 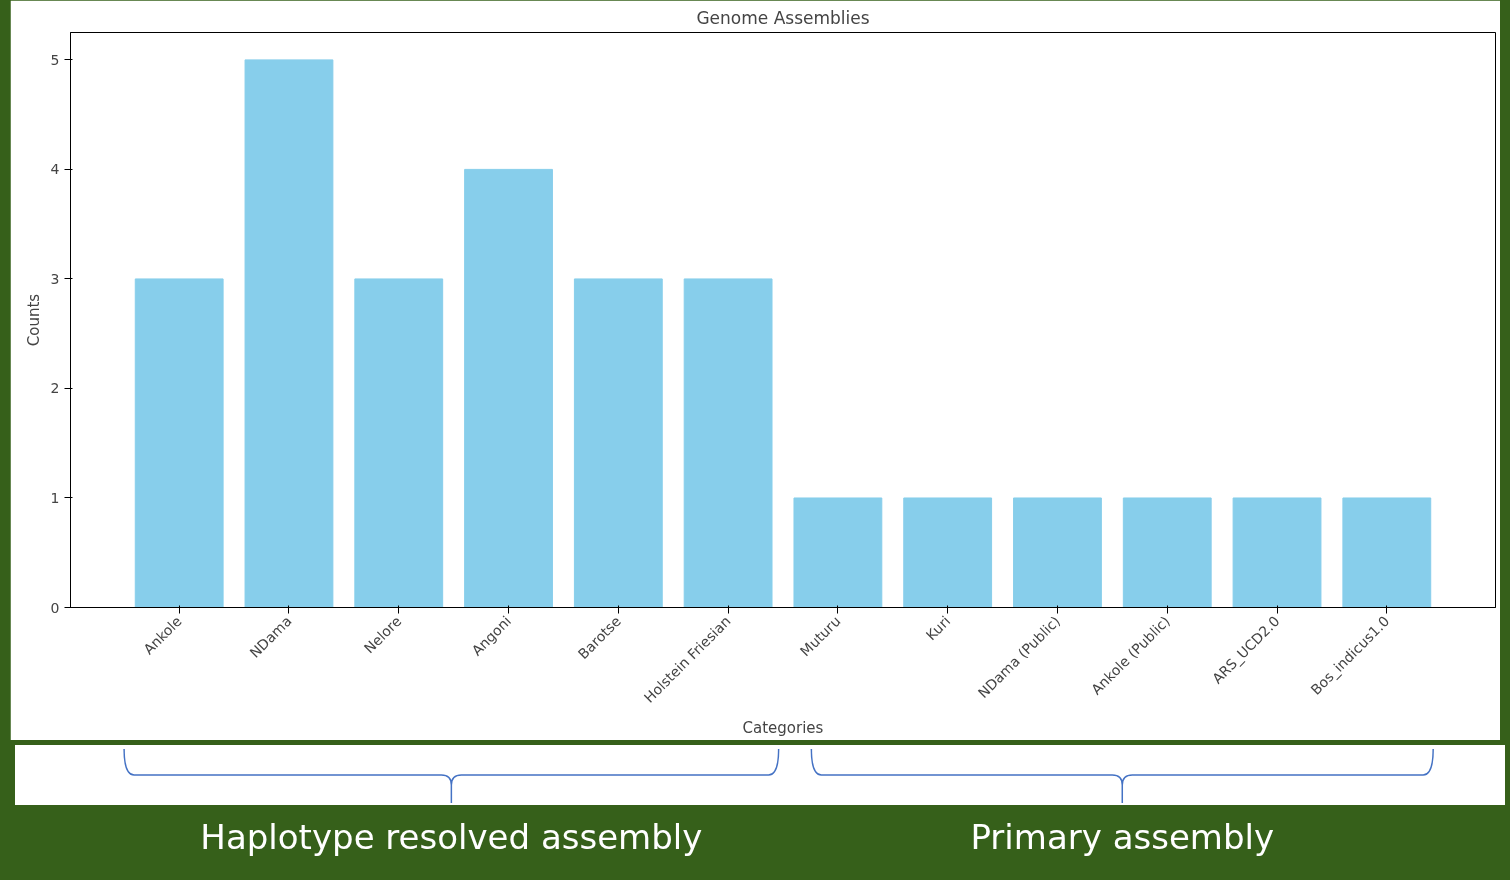 What do you see at coordinates (55, 607) in the screenshot?
I see `y-tick-label: 0` at bounding box center [55, 607].